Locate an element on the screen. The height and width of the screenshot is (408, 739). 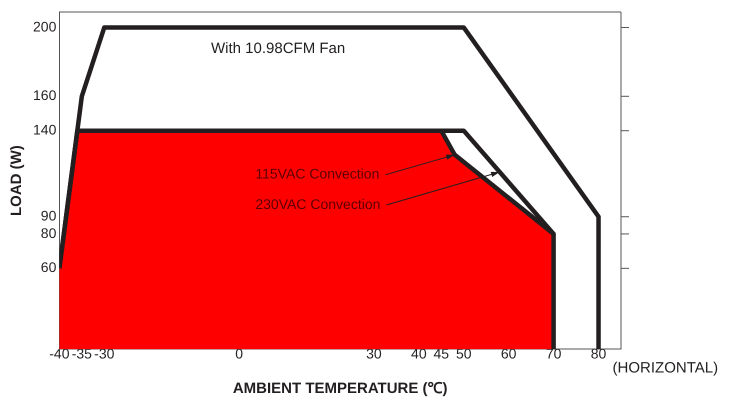
x-tick-label: 45 is located at coordinates (441, 353).